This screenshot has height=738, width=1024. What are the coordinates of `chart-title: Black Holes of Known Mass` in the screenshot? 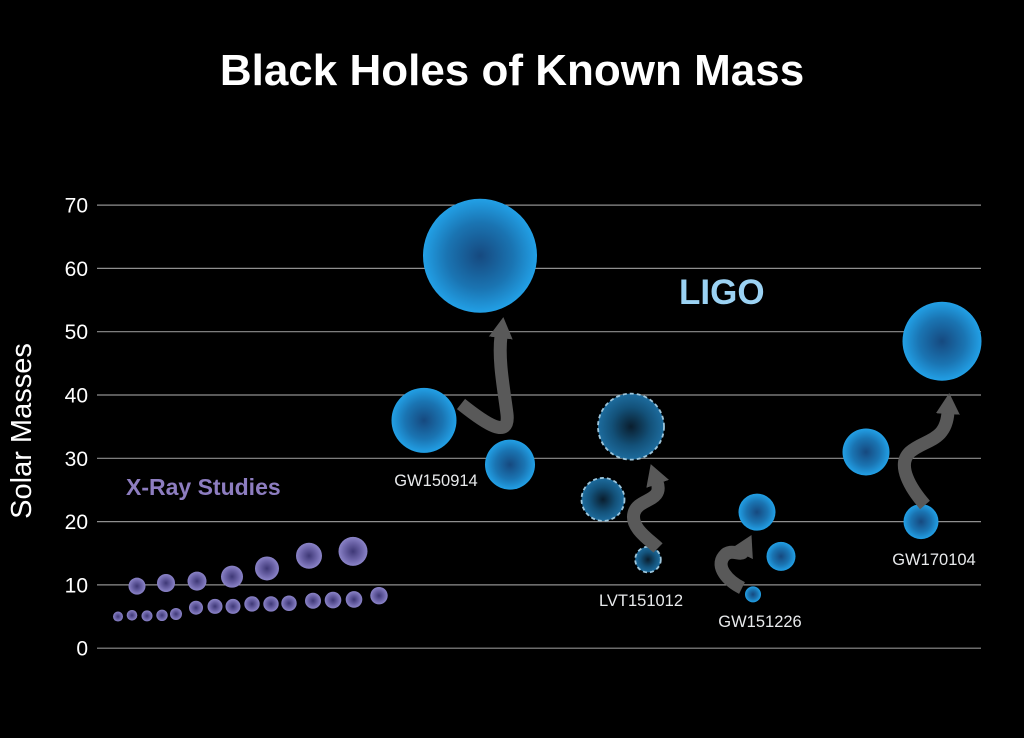 It's located at (512, 70).